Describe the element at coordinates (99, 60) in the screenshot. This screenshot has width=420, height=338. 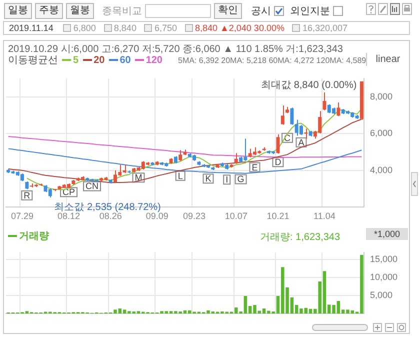
I see `legend-label: 20` at that location.